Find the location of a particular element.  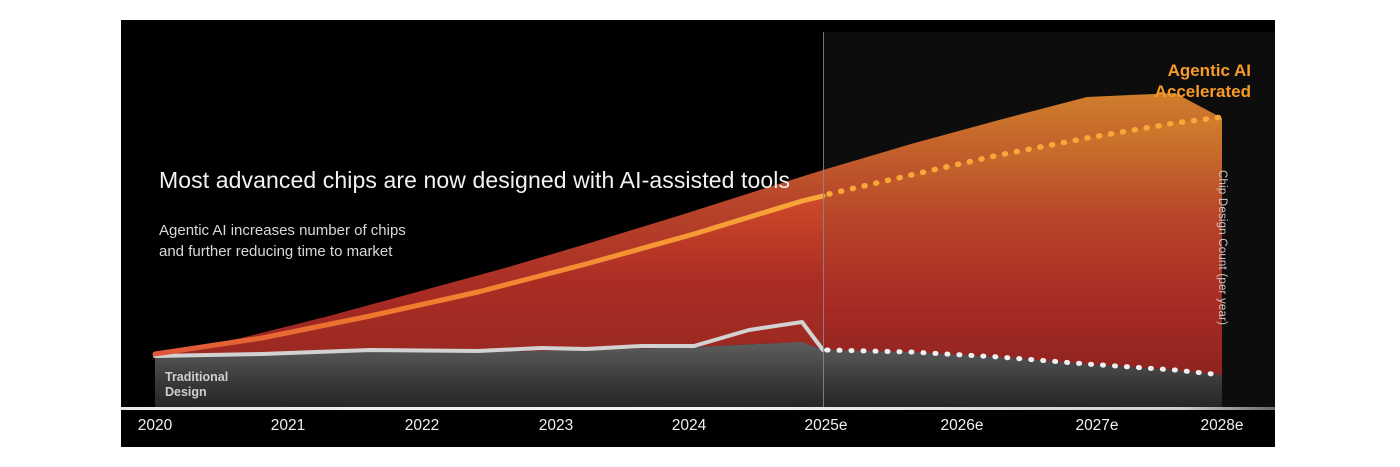

x-tick-2026e: 2026e is located at coordinates (962, 425).